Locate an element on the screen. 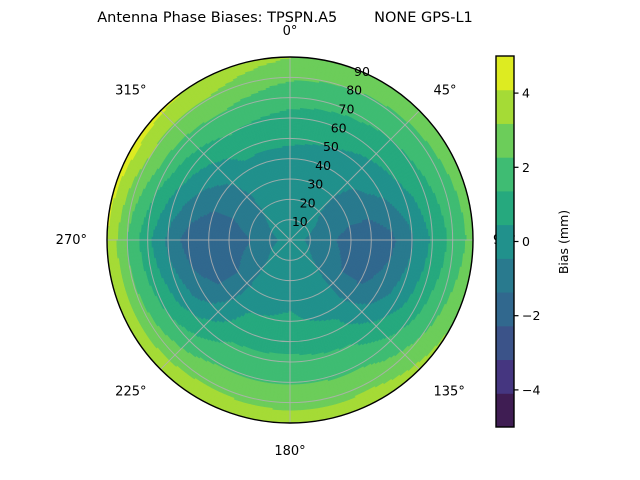  radial-tick-label: 50 is located at coordinates (331, 146).